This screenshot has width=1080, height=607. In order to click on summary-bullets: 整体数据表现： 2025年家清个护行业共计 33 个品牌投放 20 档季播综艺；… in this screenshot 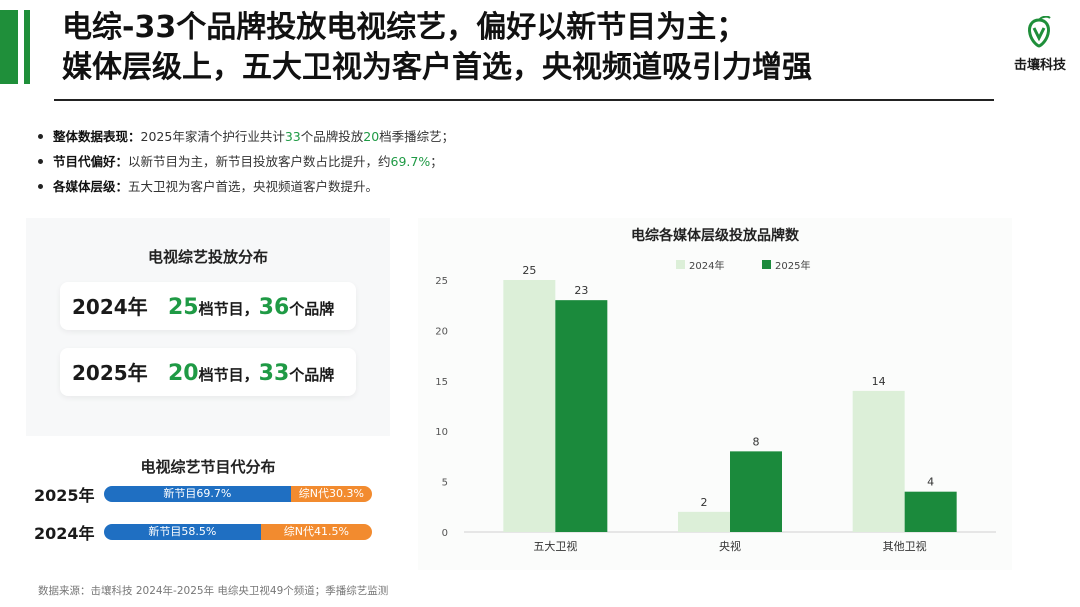, I will do `click(245, 161)`.